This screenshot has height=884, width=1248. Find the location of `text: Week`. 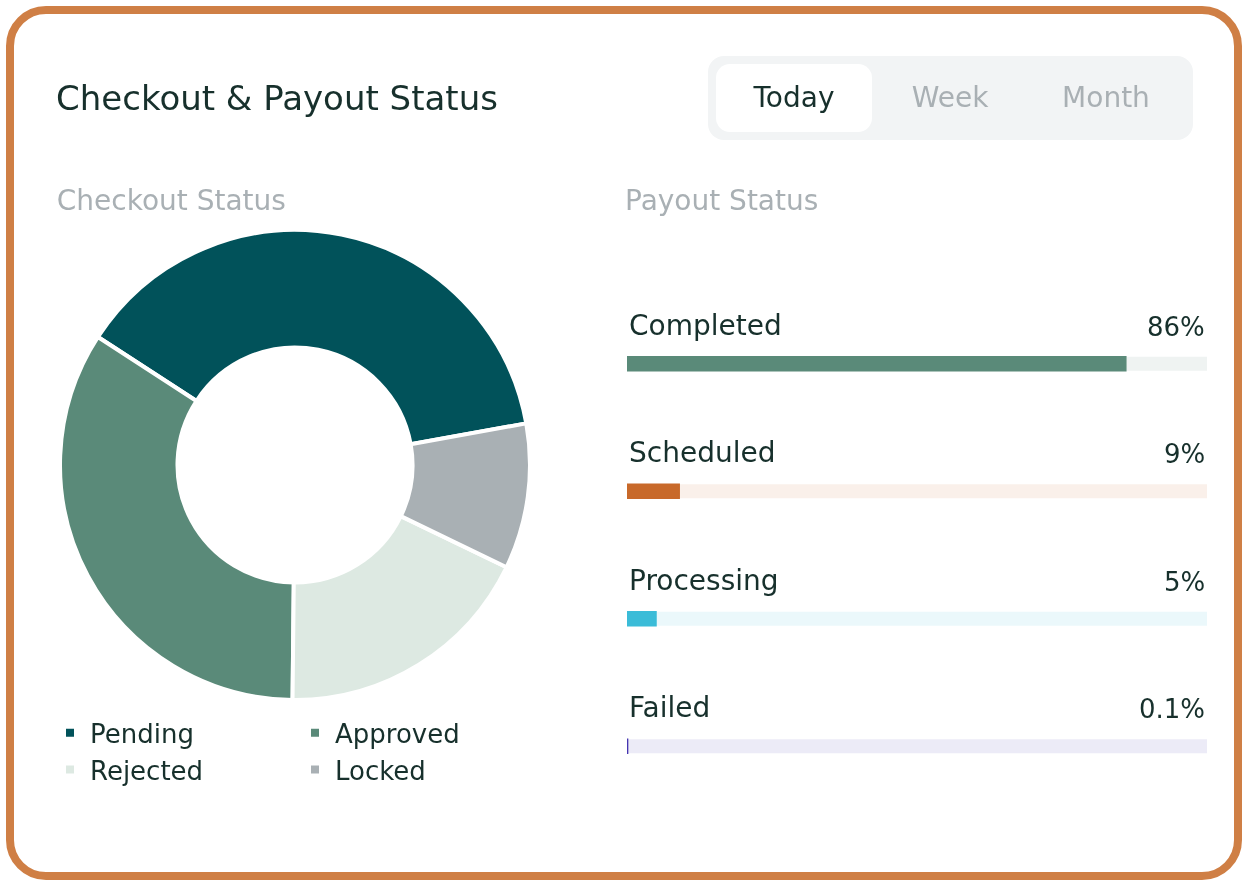

text: Week is located at coordinates (950, 98).